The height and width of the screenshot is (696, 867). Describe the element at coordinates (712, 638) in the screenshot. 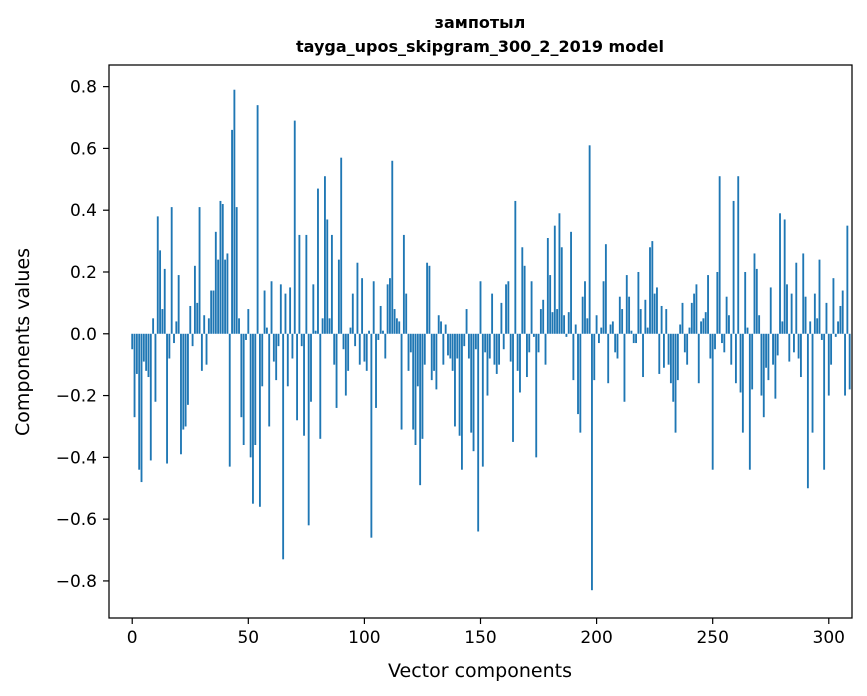

I see `x-tick-label: 250` at that location.